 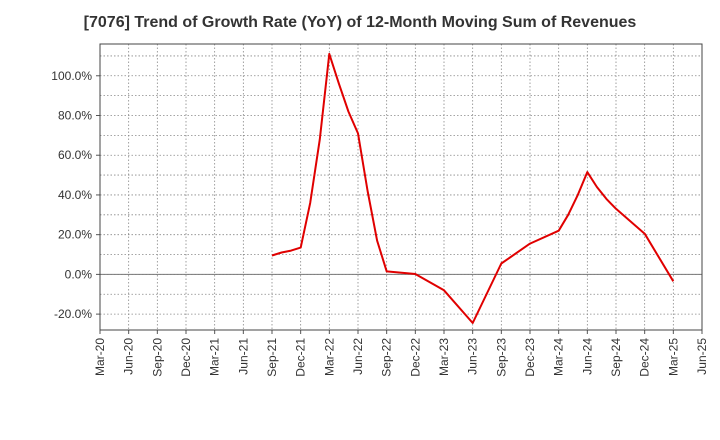 What do you see at coordinates (501, 357) in the screenshot?
I see `x-tick-label: Sep-23` at bounding box center [501, 357].